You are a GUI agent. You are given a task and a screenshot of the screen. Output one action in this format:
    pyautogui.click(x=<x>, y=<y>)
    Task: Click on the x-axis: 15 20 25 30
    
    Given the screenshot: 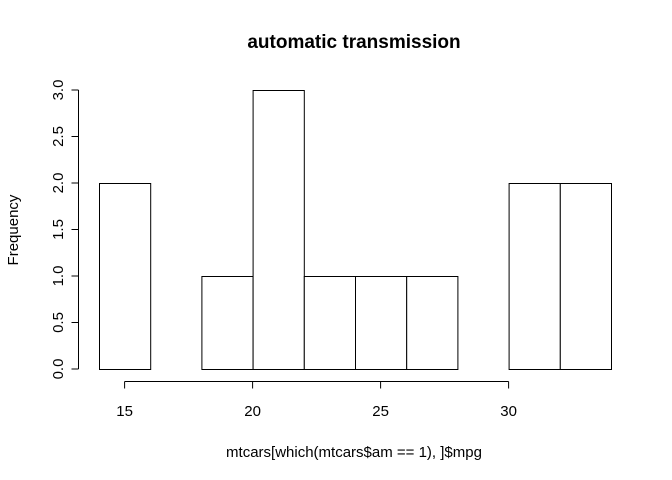 What is the action you would take?
    pyautogui.click(x=316, y=400)
    